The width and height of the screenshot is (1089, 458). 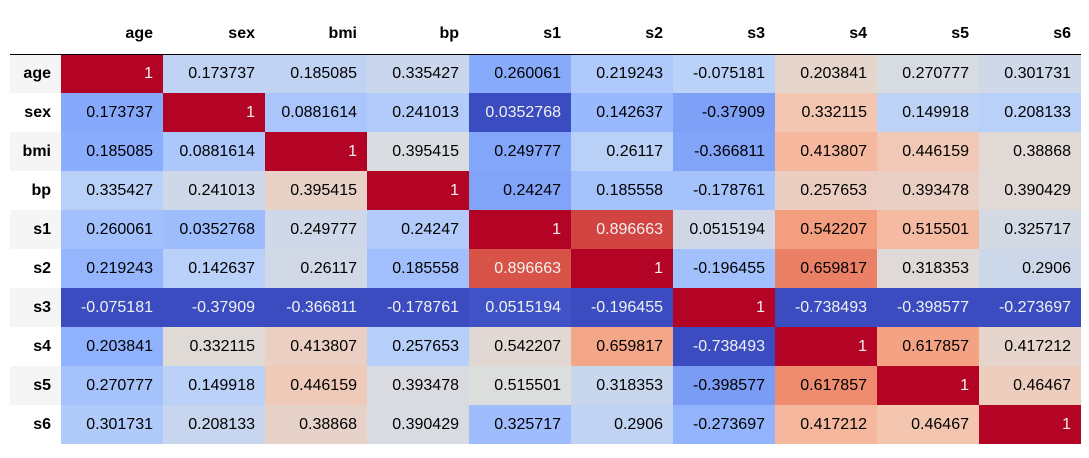 What do you see at coordinates (826, 112) in the screenshot?
I see `heatmap-cell-sex-s4: 0.332115` at bounding box center [826, 112].